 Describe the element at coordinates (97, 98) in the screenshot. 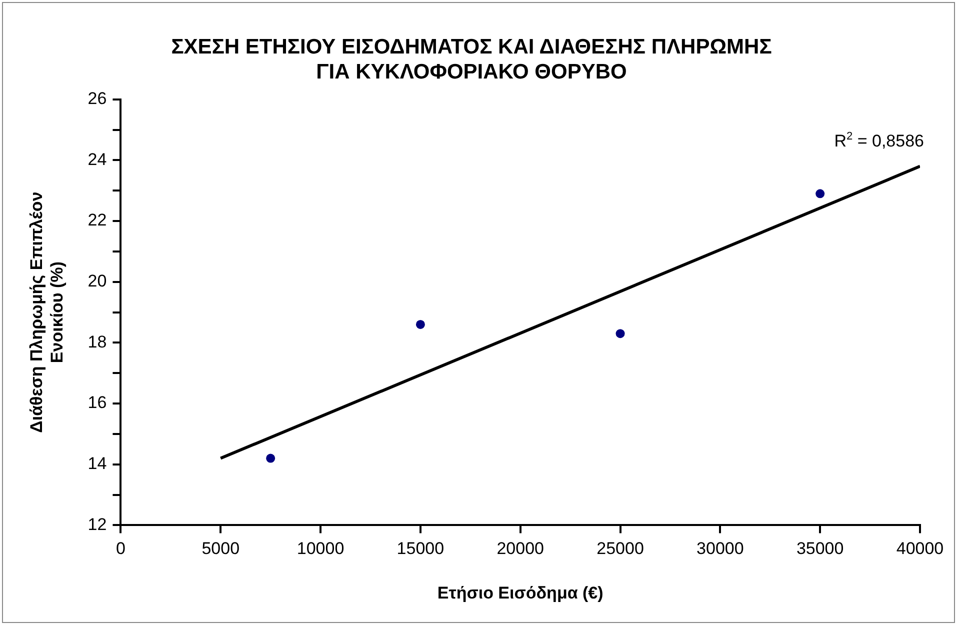

I see `y-tick-label: 26` at that location.